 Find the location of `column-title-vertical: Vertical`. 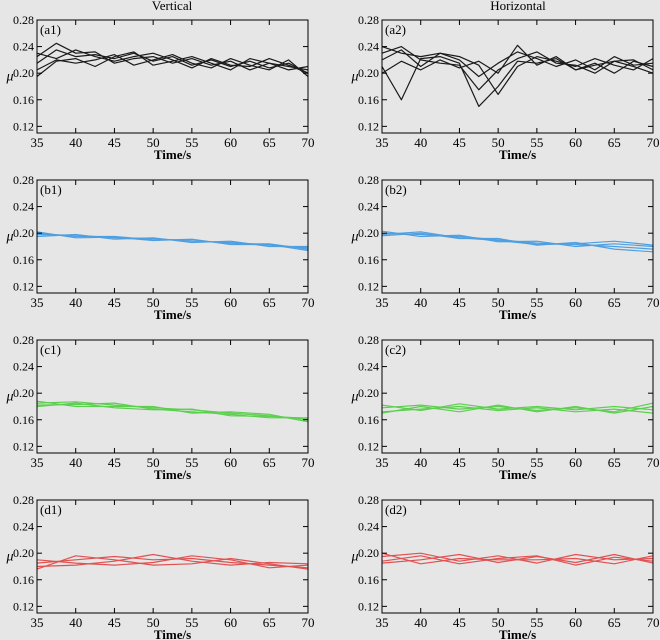

column-title-vertical: Vertical is located at coordinates (172, 6).